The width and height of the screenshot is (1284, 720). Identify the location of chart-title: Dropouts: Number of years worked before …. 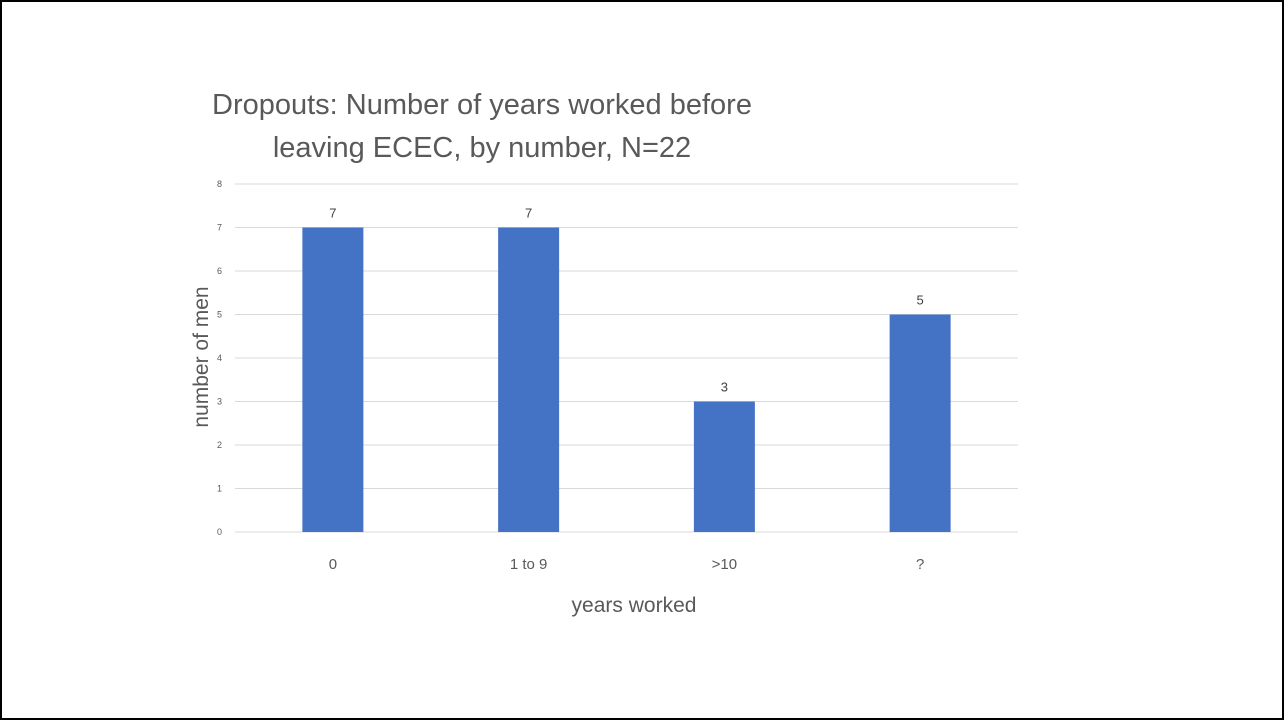
(482, 127).